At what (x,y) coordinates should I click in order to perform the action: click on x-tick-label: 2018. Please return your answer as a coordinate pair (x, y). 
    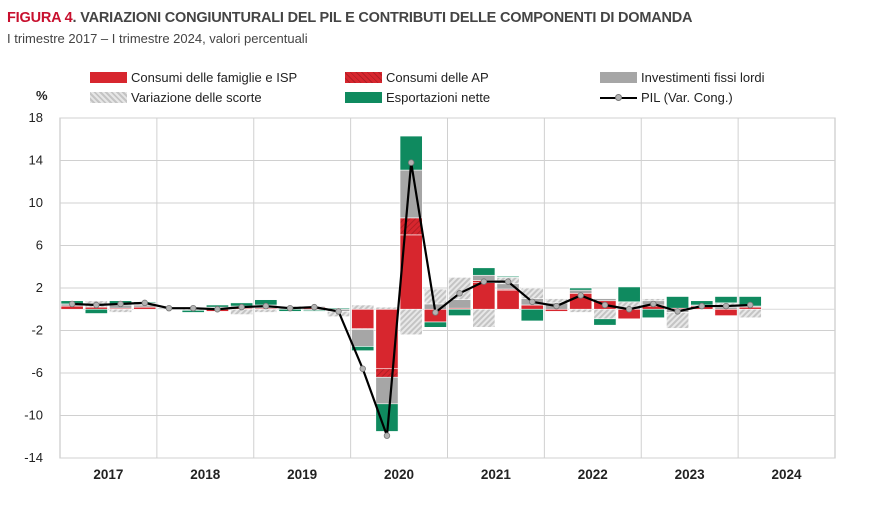
    Looking at the image, I should click on (205, 474).